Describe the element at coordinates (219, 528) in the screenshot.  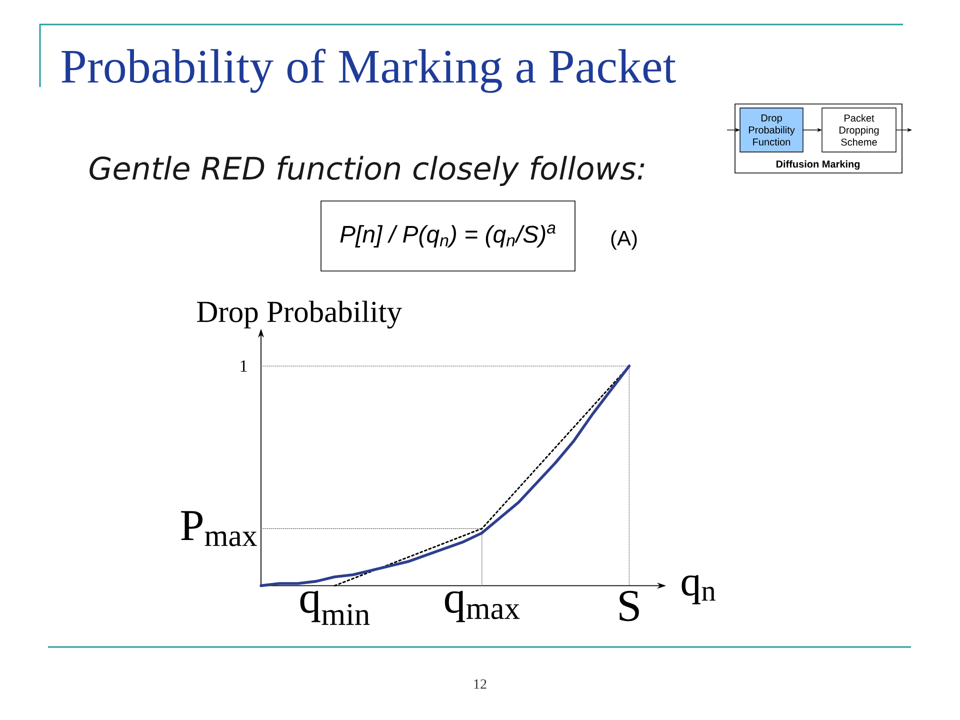
I see `text: P$_{max}$` at that location.